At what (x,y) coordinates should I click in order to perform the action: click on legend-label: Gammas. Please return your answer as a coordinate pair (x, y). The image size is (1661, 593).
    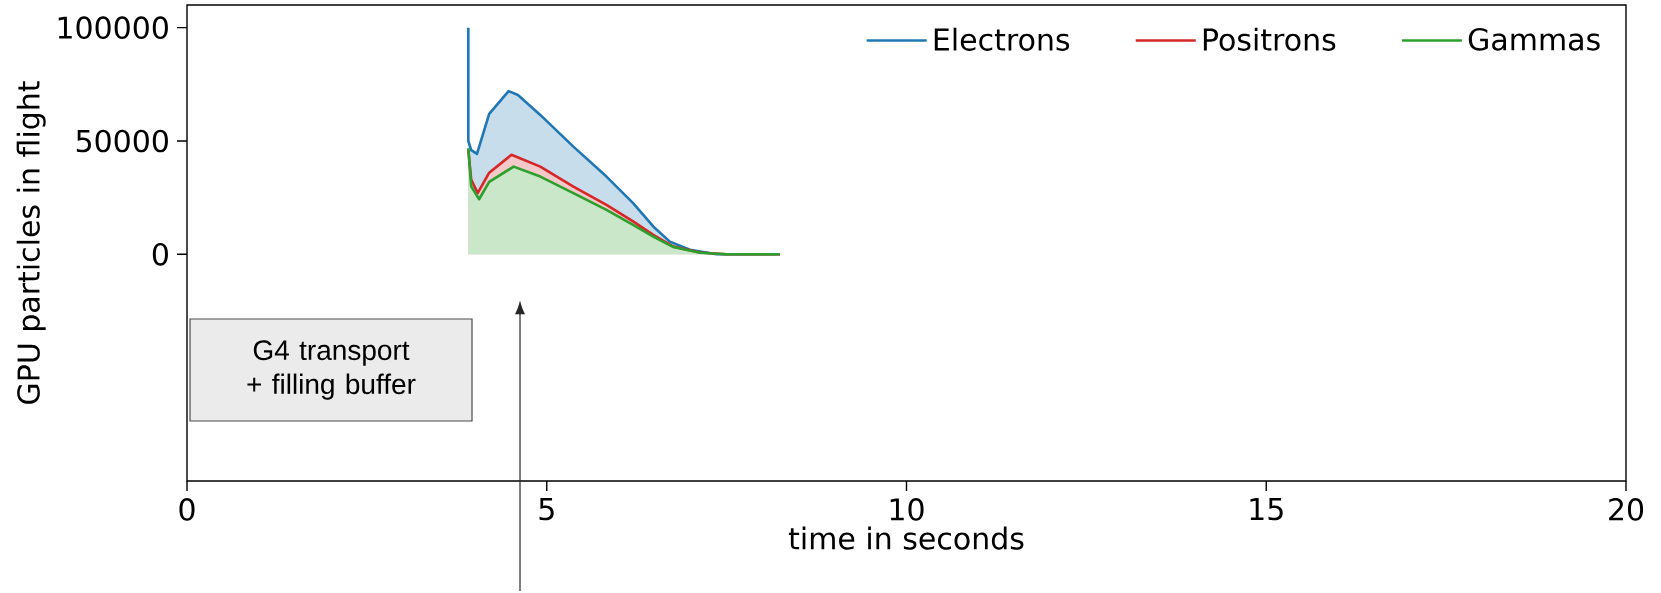
    Looking at the image, I should click on (1534, 39).